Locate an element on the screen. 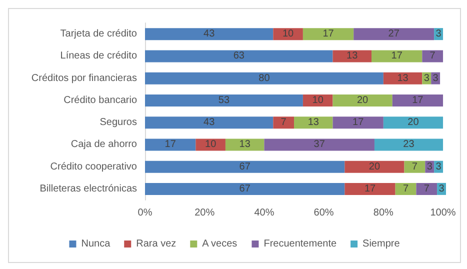 The image size is (467, 269). data-label: 37 is located at coordinates (320, 144).